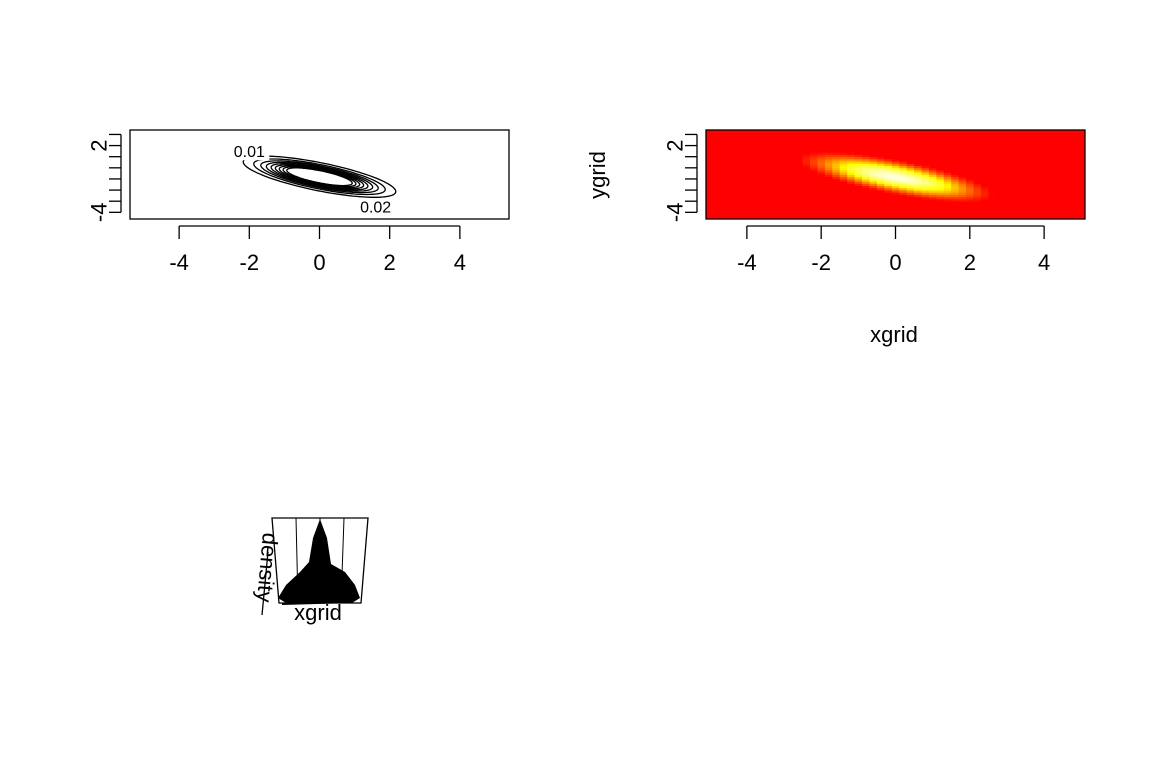 The width and height of the screenshot is (1152, 768). What do you see at coordinates (675, 213) in the screenshot?
I see `heatmap-y-tick-label: -4` at bounding box center [675, 213].